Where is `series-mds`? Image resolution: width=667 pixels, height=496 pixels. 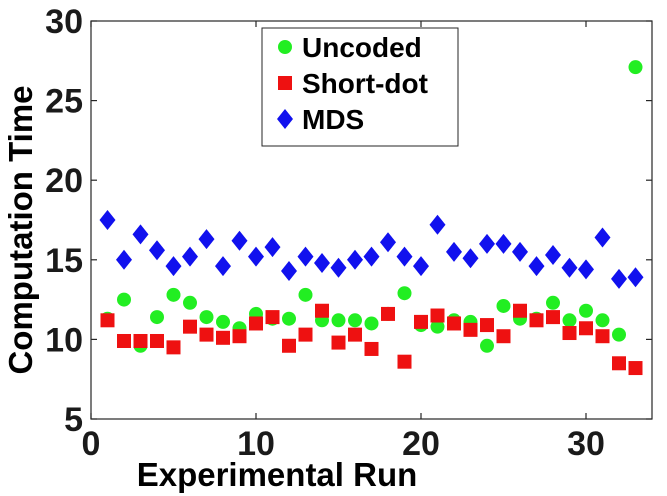
series-mds is located at coordinates (371, 249).